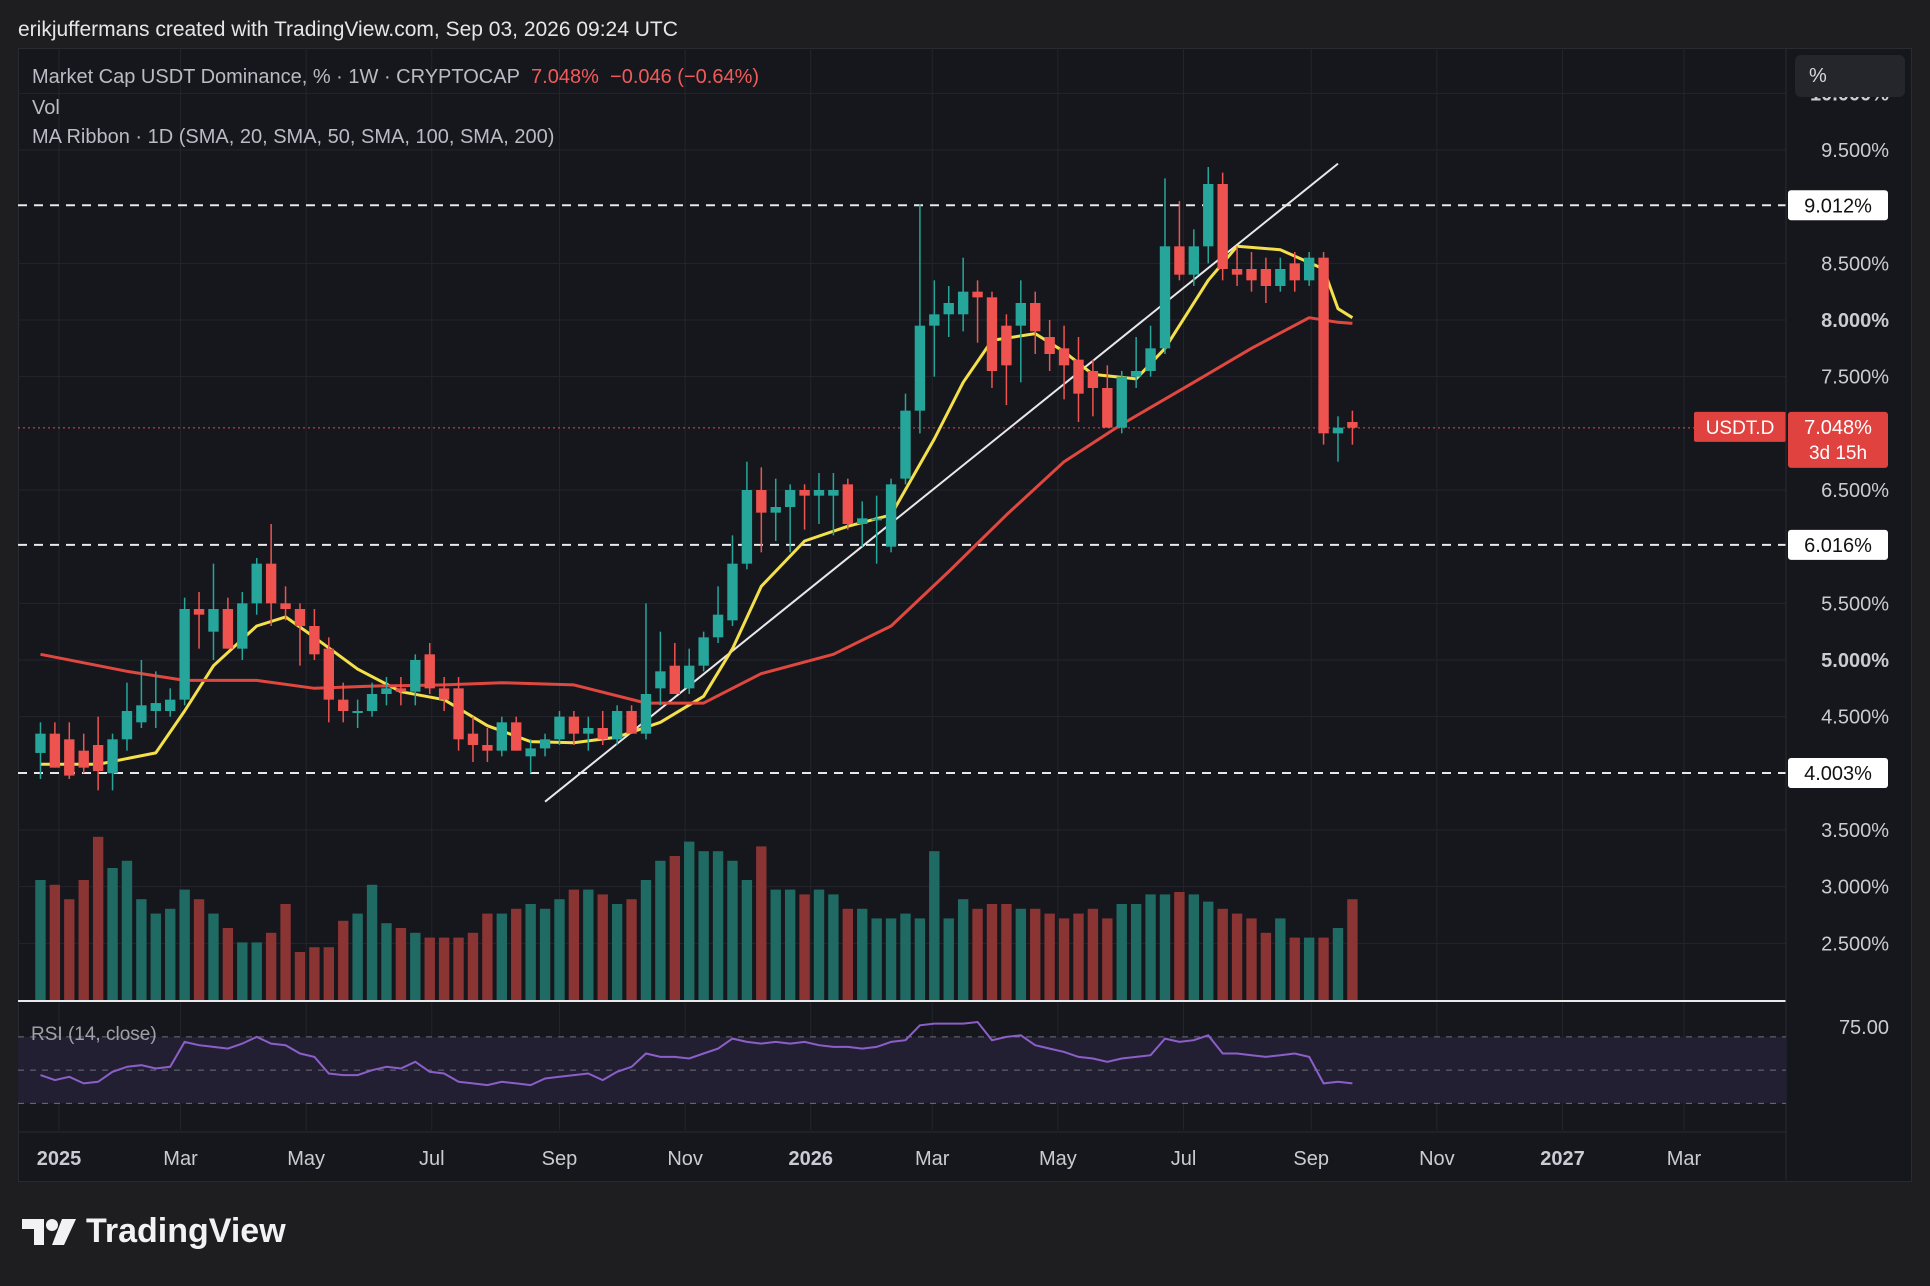 The width and height of the screenshot is (1930, 1286). Describe the element at coordinates (1850, 76) in the screenshot. I see `percent-scale-button: %` at that location.